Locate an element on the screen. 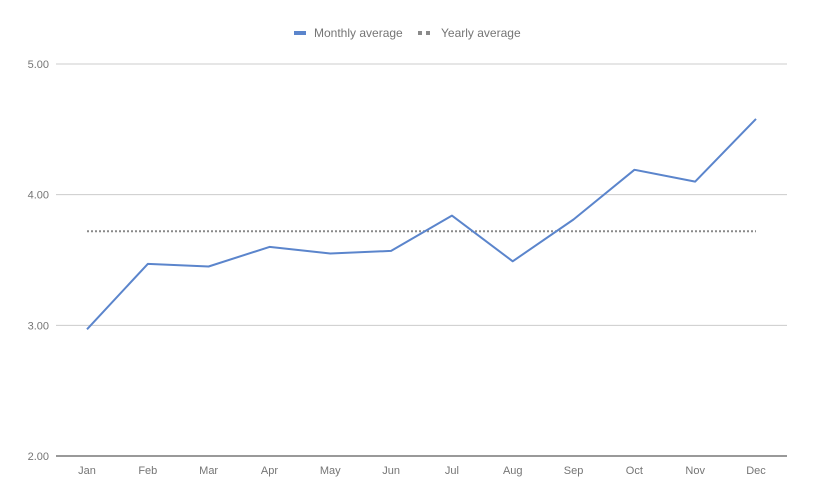 The height and width of the screenshot is (502, 813). x-tick-label: Aug is located at coordinates (513, 471).